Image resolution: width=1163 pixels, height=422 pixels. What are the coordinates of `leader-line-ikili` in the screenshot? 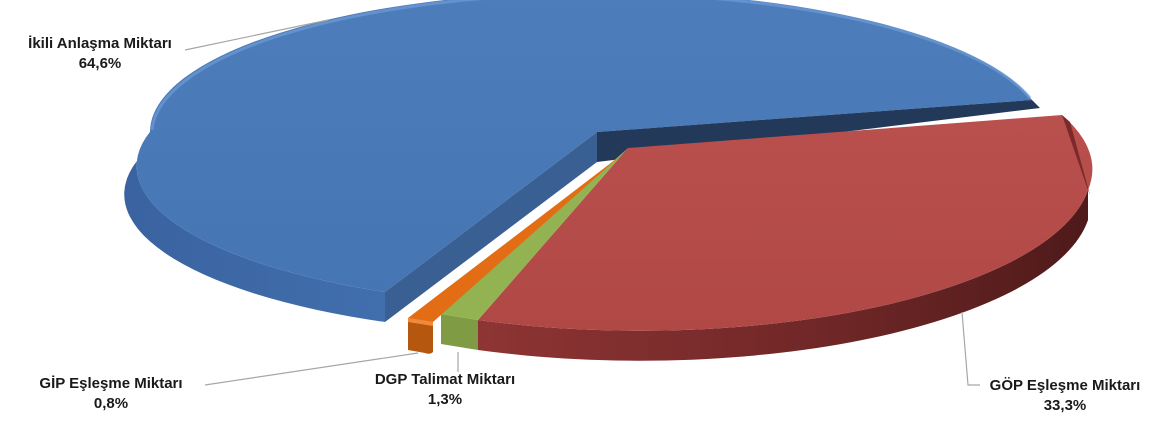 It's located at (256, 35).